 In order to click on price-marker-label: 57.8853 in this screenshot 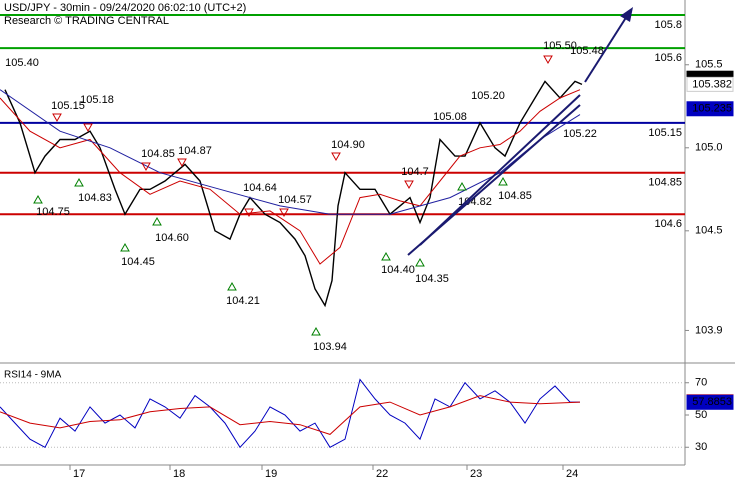, I will do `click(712, 402)`.